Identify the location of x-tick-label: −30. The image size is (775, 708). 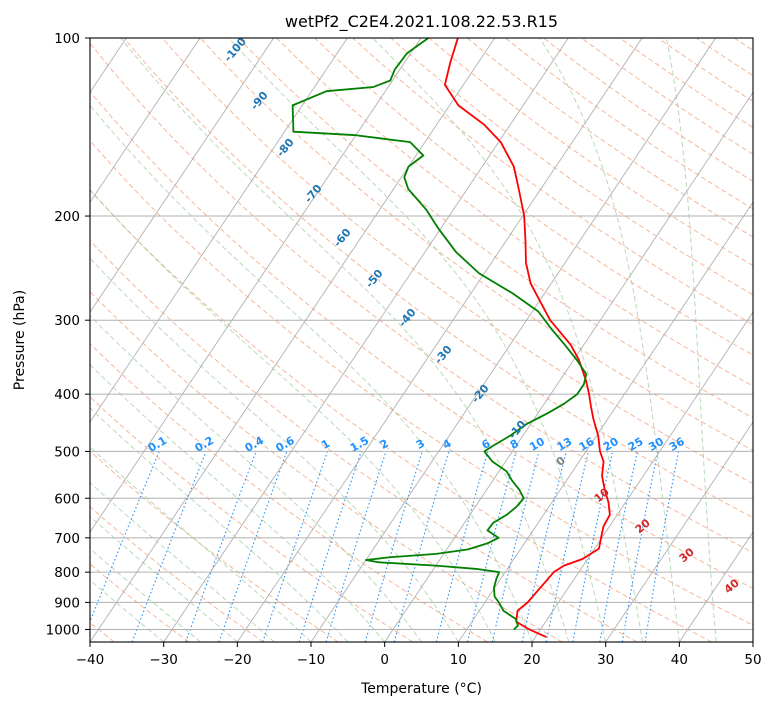
(163, 660).